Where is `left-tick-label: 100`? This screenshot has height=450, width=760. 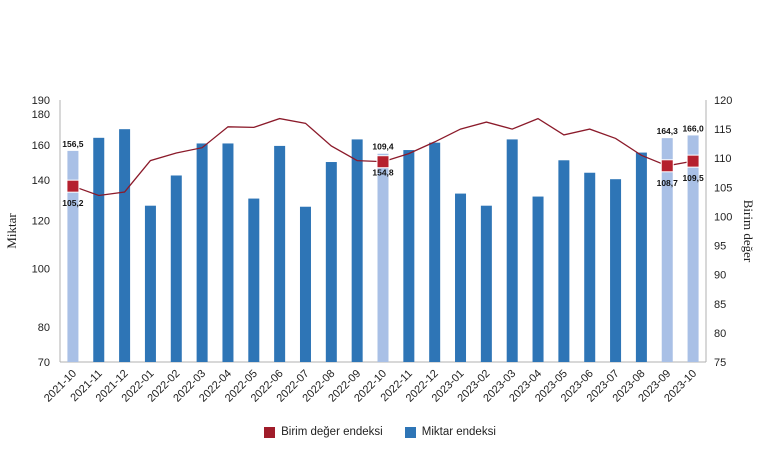
left-tick-label: 100 is located at coordinates (41, 269).